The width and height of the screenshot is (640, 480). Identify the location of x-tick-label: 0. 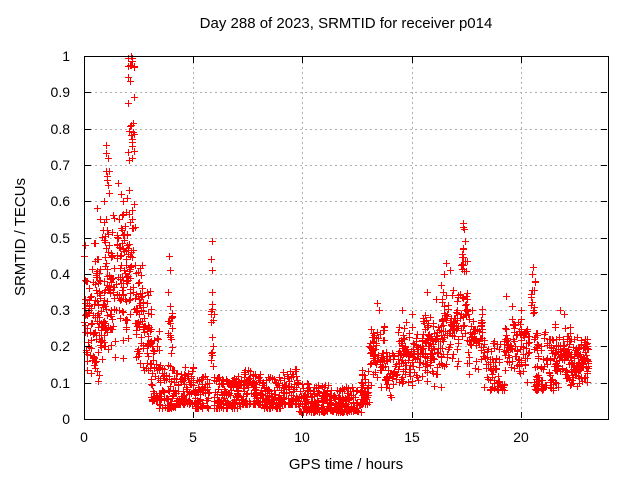
(84, 437).